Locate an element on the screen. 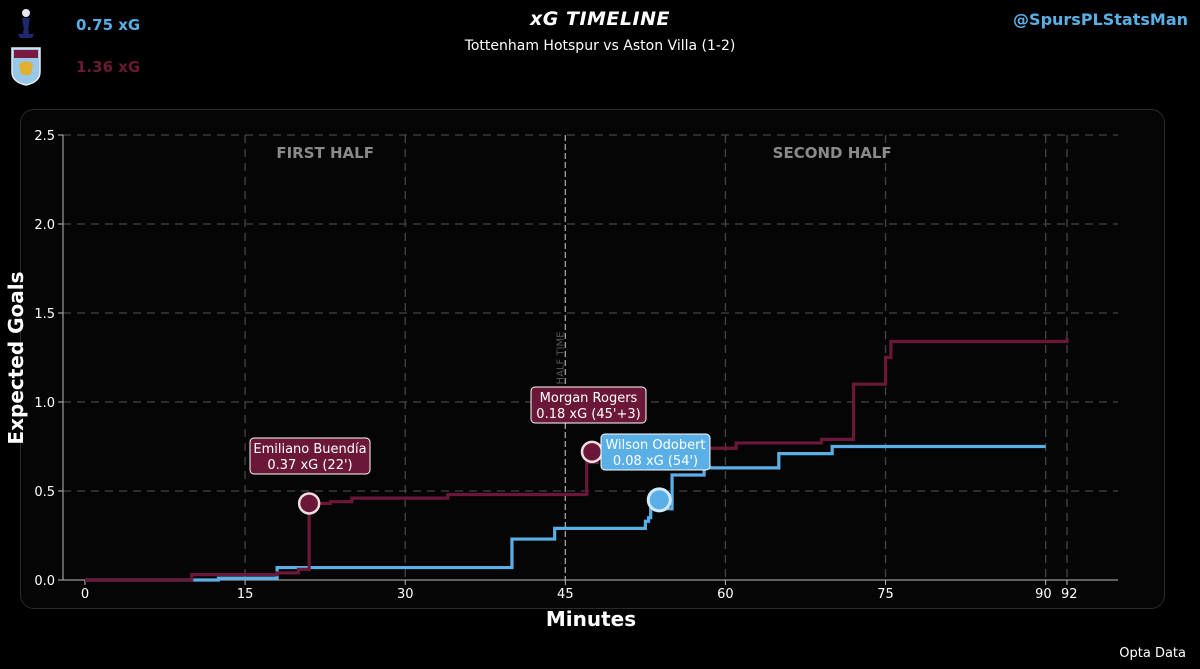 This screenshot has width=1200, height=669. x-tick-label-2: 30 is located at coordinates (405, 594).